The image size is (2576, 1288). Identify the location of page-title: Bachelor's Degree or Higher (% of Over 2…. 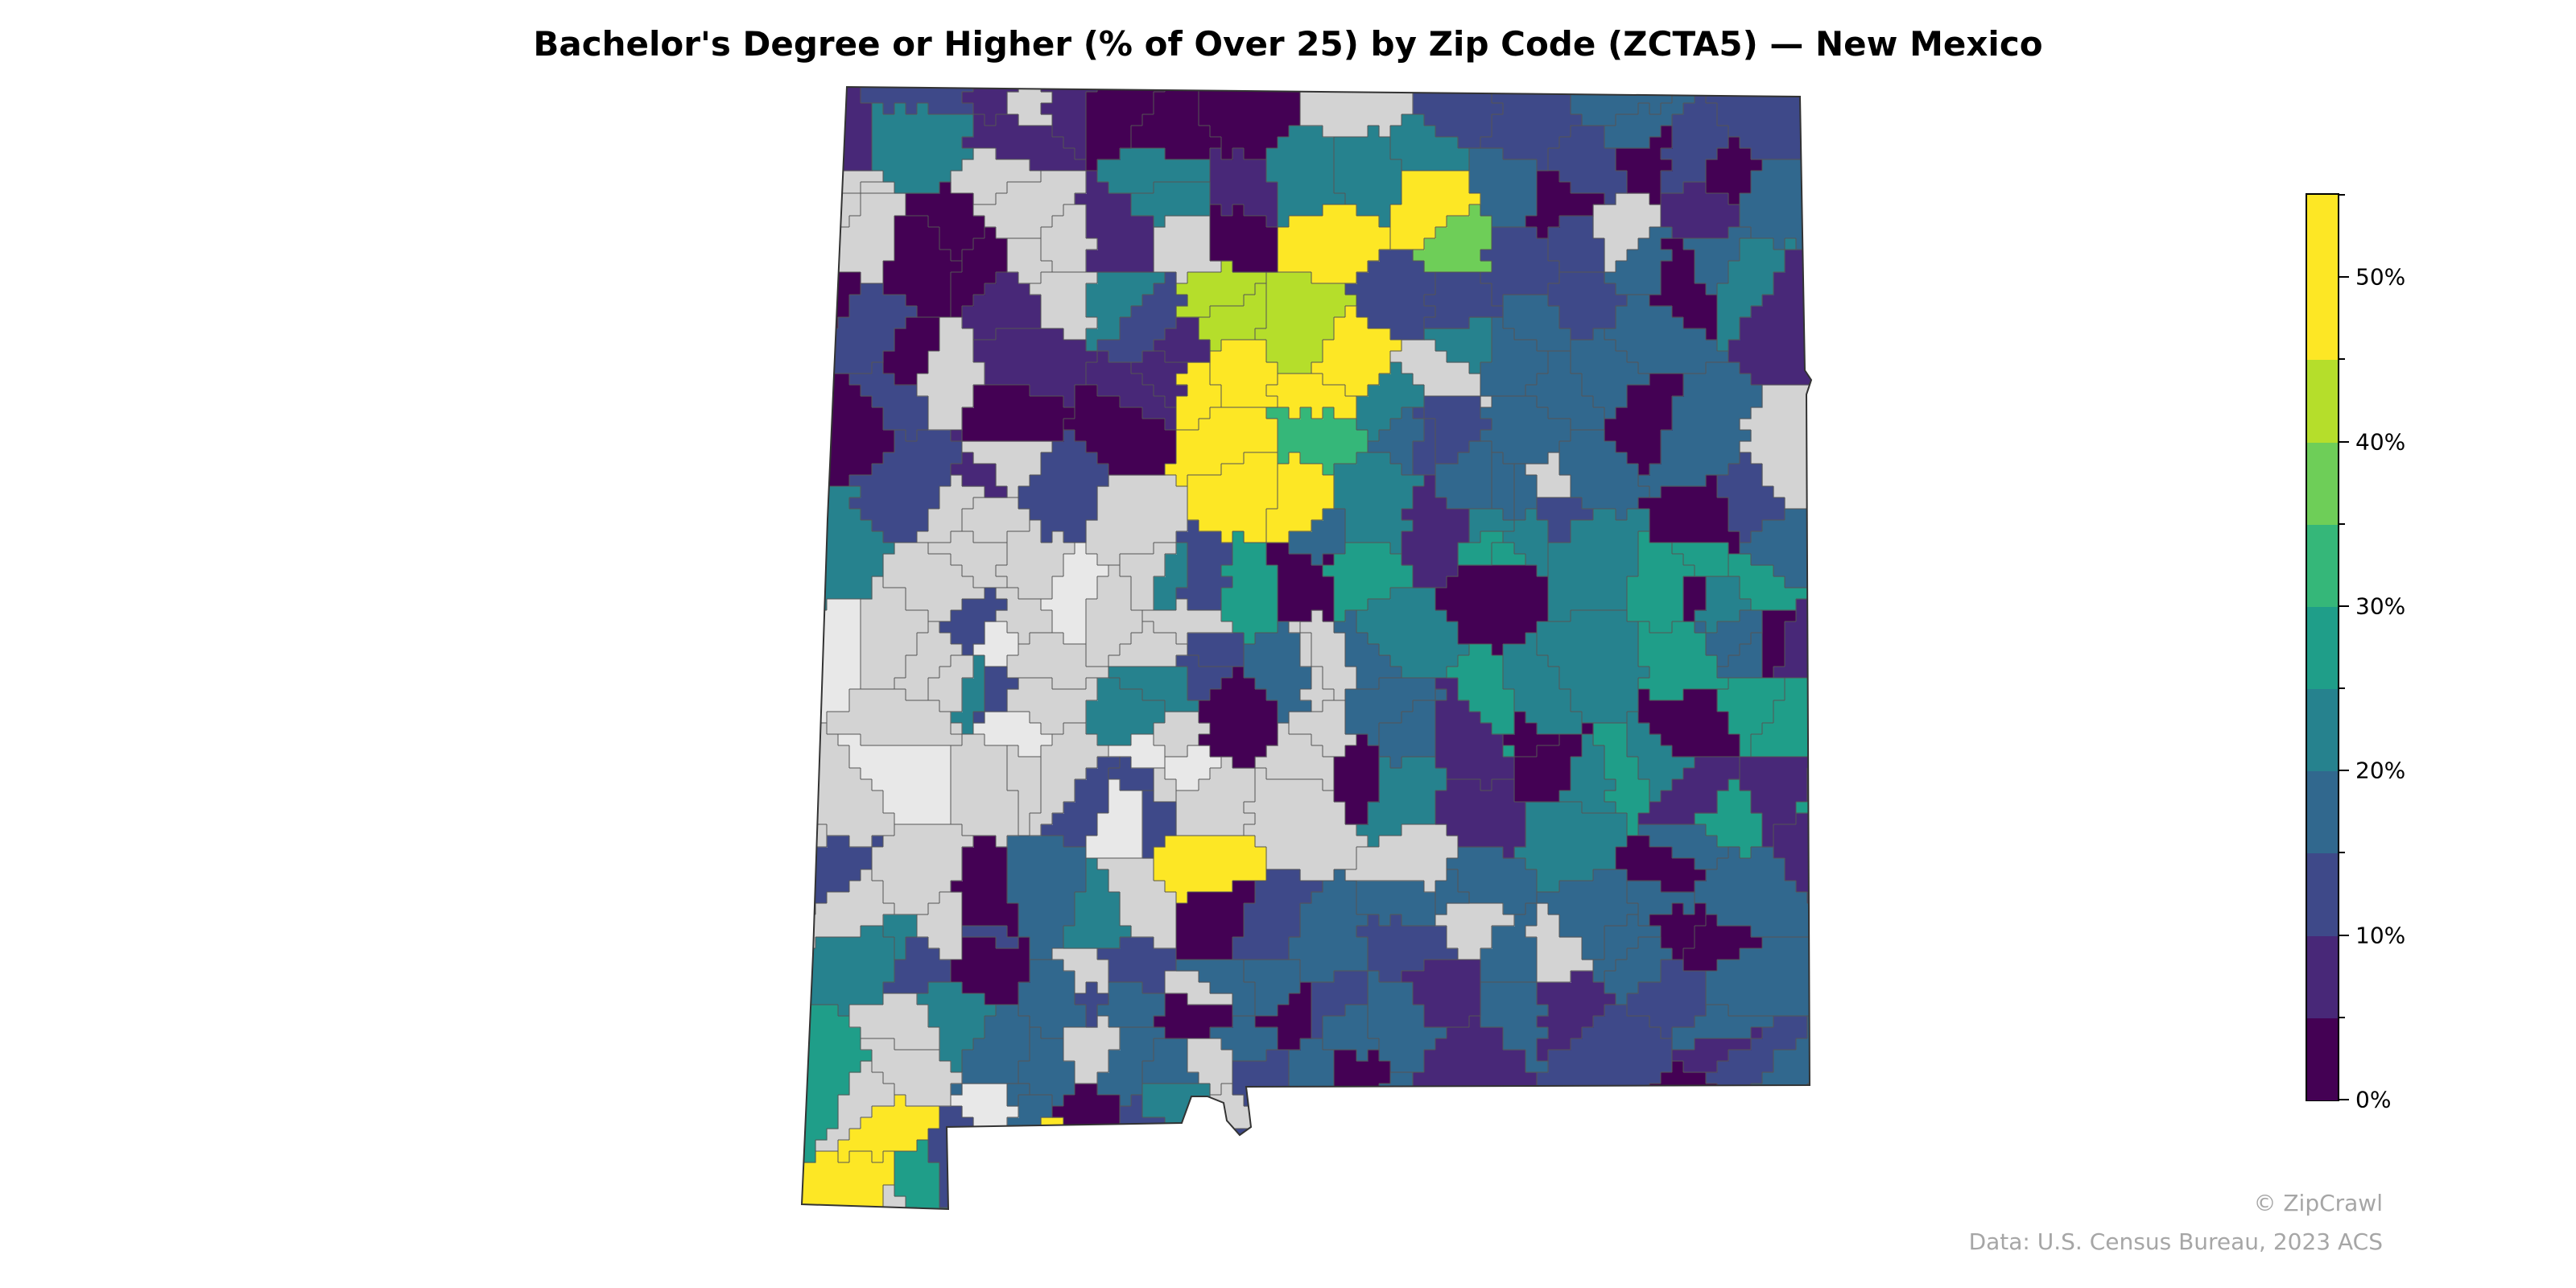
(1288, 44).